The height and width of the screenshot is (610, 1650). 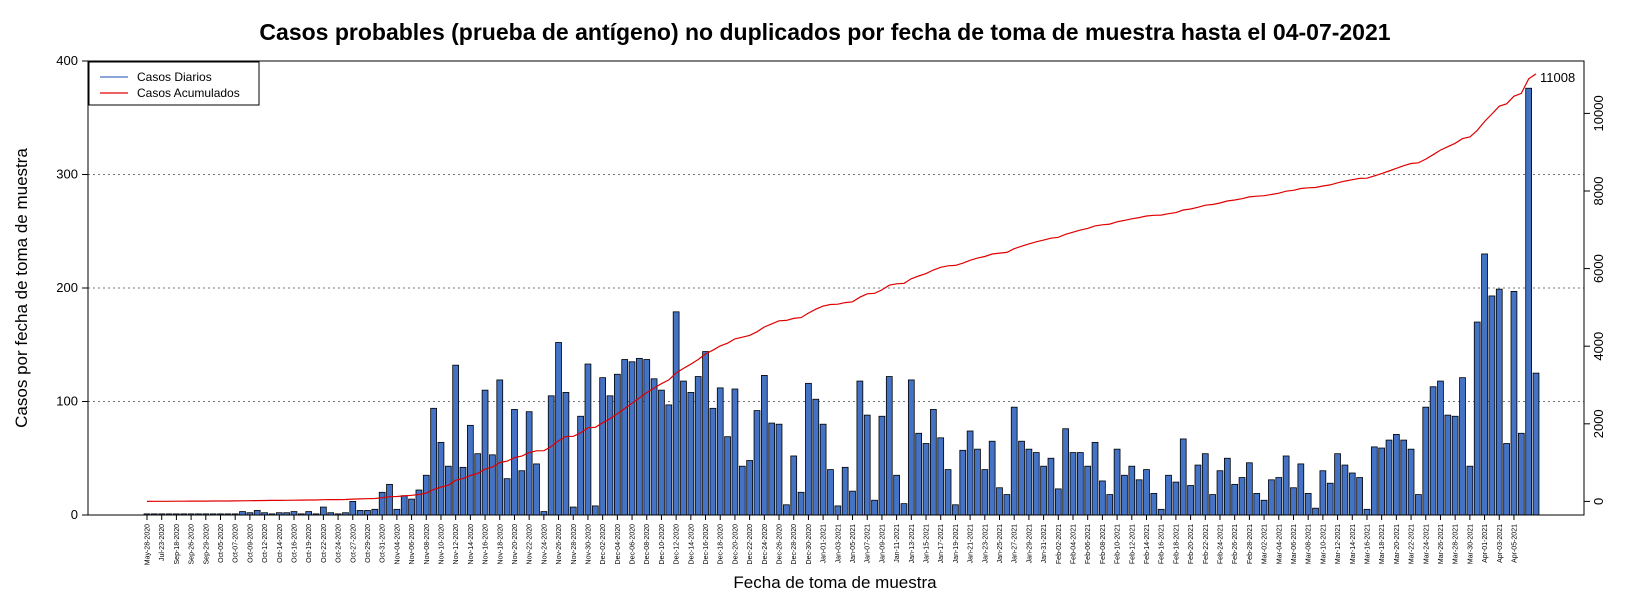 I want to click on x-tick-label: Jan-27-2021, so click(x=1015, y=543).